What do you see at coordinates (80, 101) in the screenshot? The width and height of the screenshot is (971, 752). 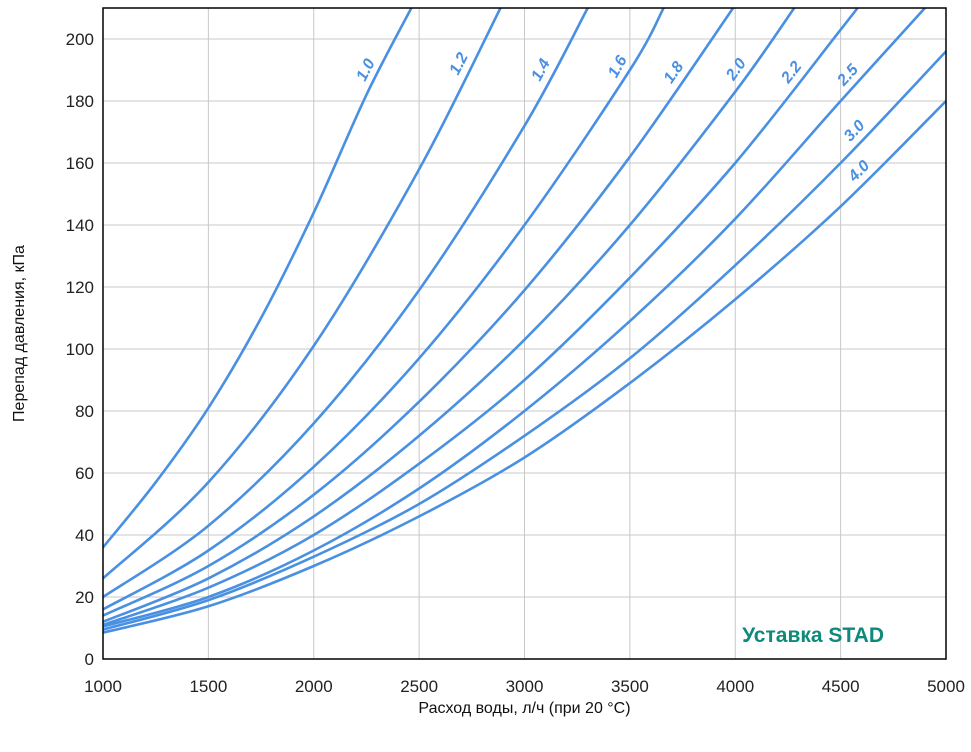 I see `y-tick-label: 180` at bounding box center [80, 101].